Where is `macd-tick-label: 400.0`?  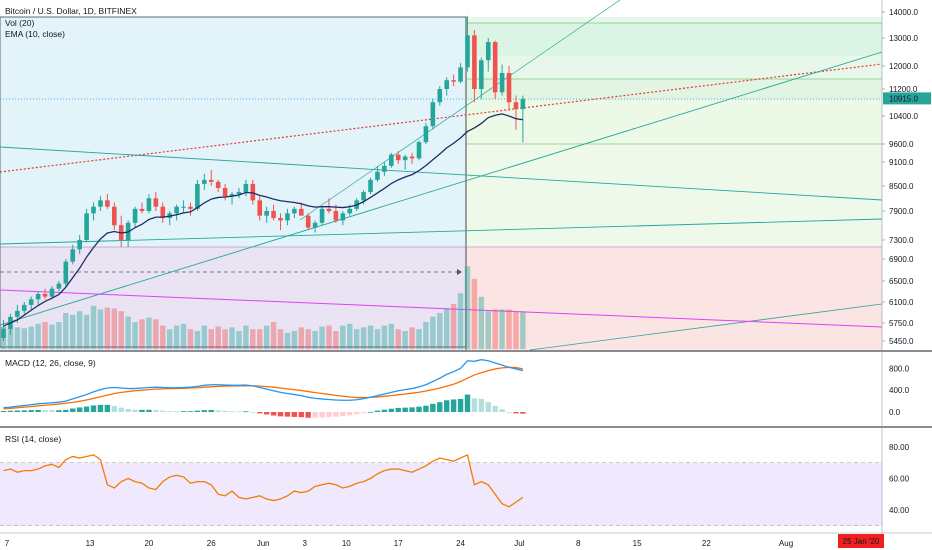
macd-tick-label: 400.0 is located at coordinates (899, 390).